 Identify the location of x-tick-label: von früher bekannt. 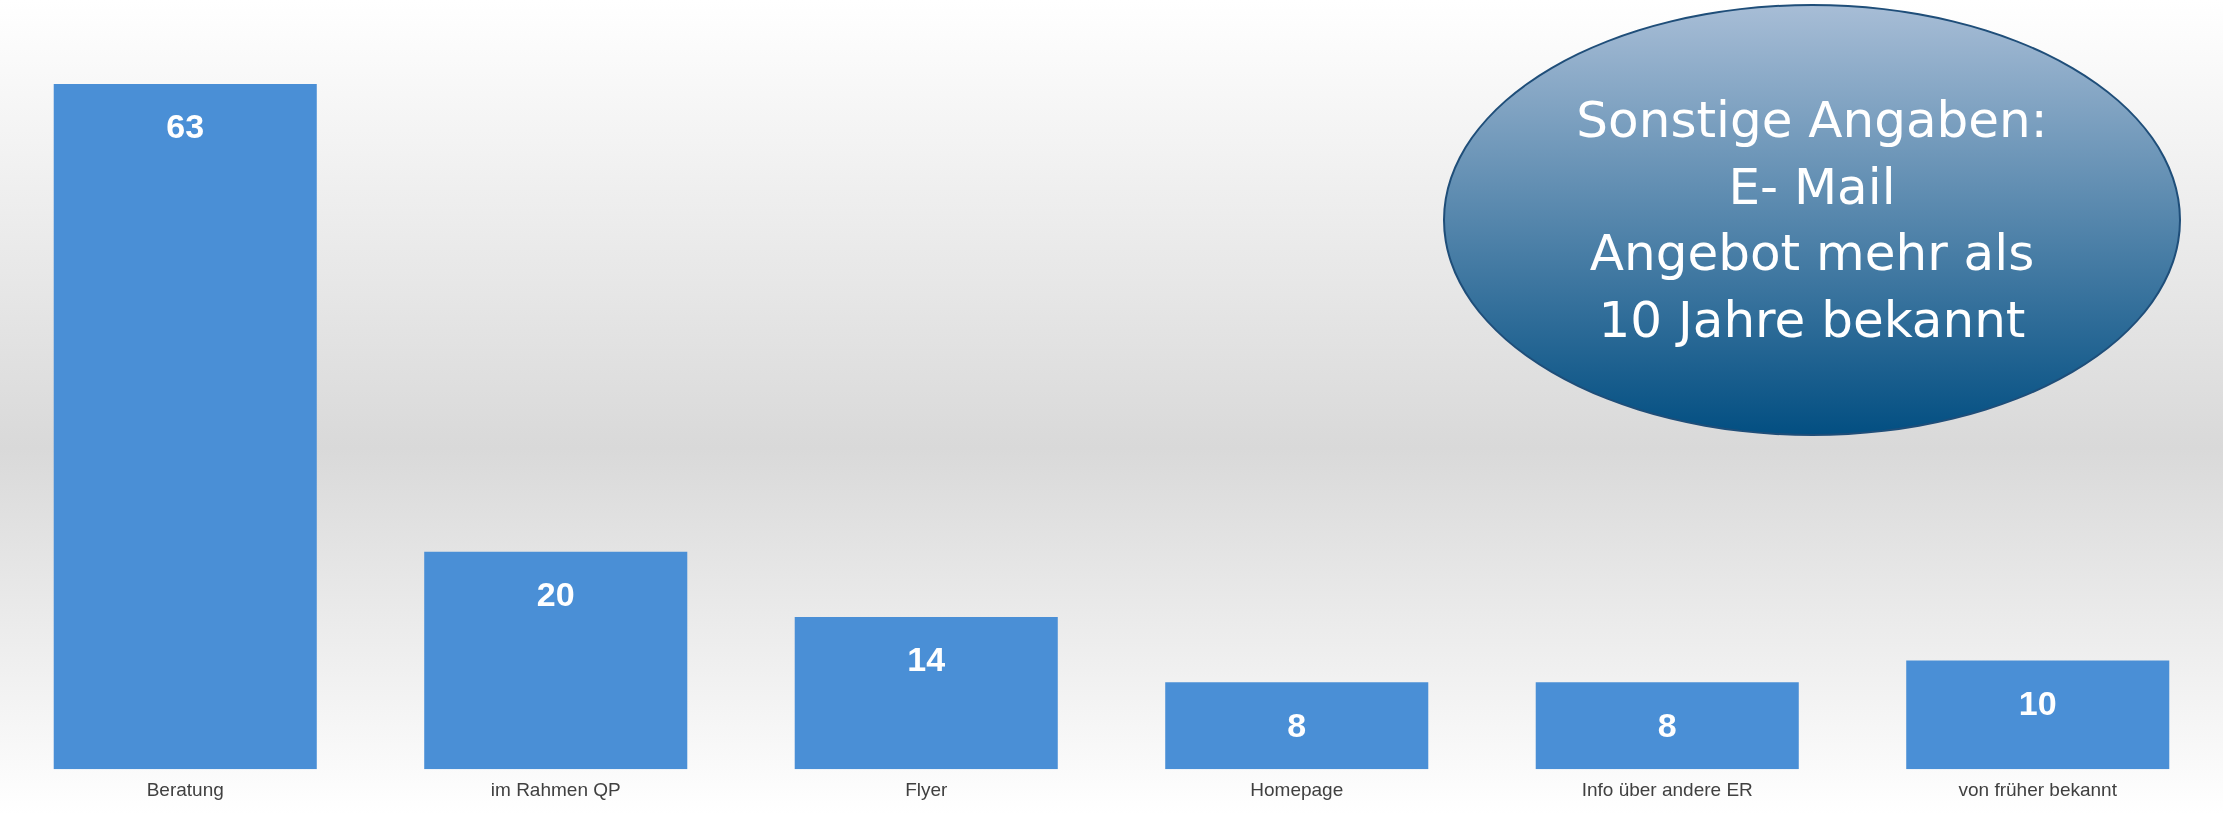
(2038, 789).